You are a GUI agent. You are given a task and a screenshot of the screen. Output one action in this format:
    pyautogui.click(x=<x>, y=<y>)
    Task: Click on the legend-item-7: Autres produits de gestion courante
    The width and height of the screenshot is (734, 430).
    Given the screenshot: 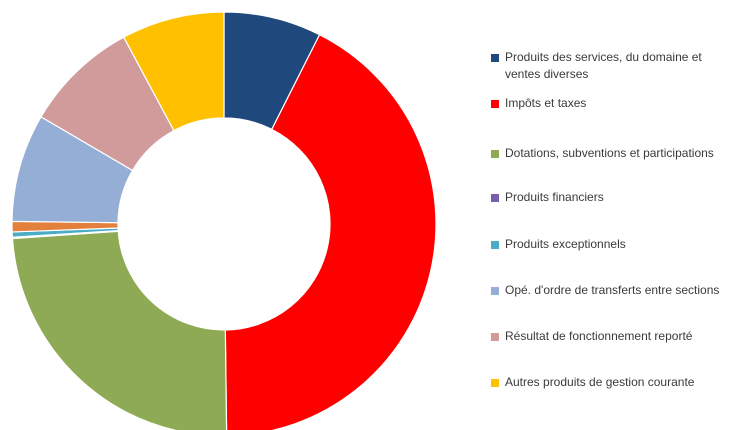 What is the action you would take?
    pyautogui.click(x=612, y=382)
    